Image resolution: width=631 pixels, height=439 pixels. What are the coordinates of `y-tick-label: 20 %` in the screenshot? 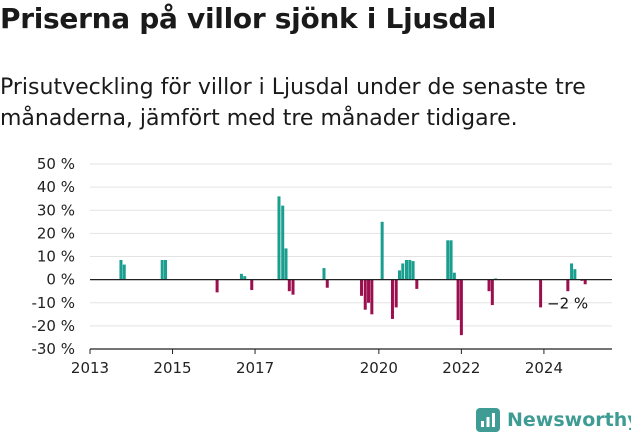 It's located at (56, 233).